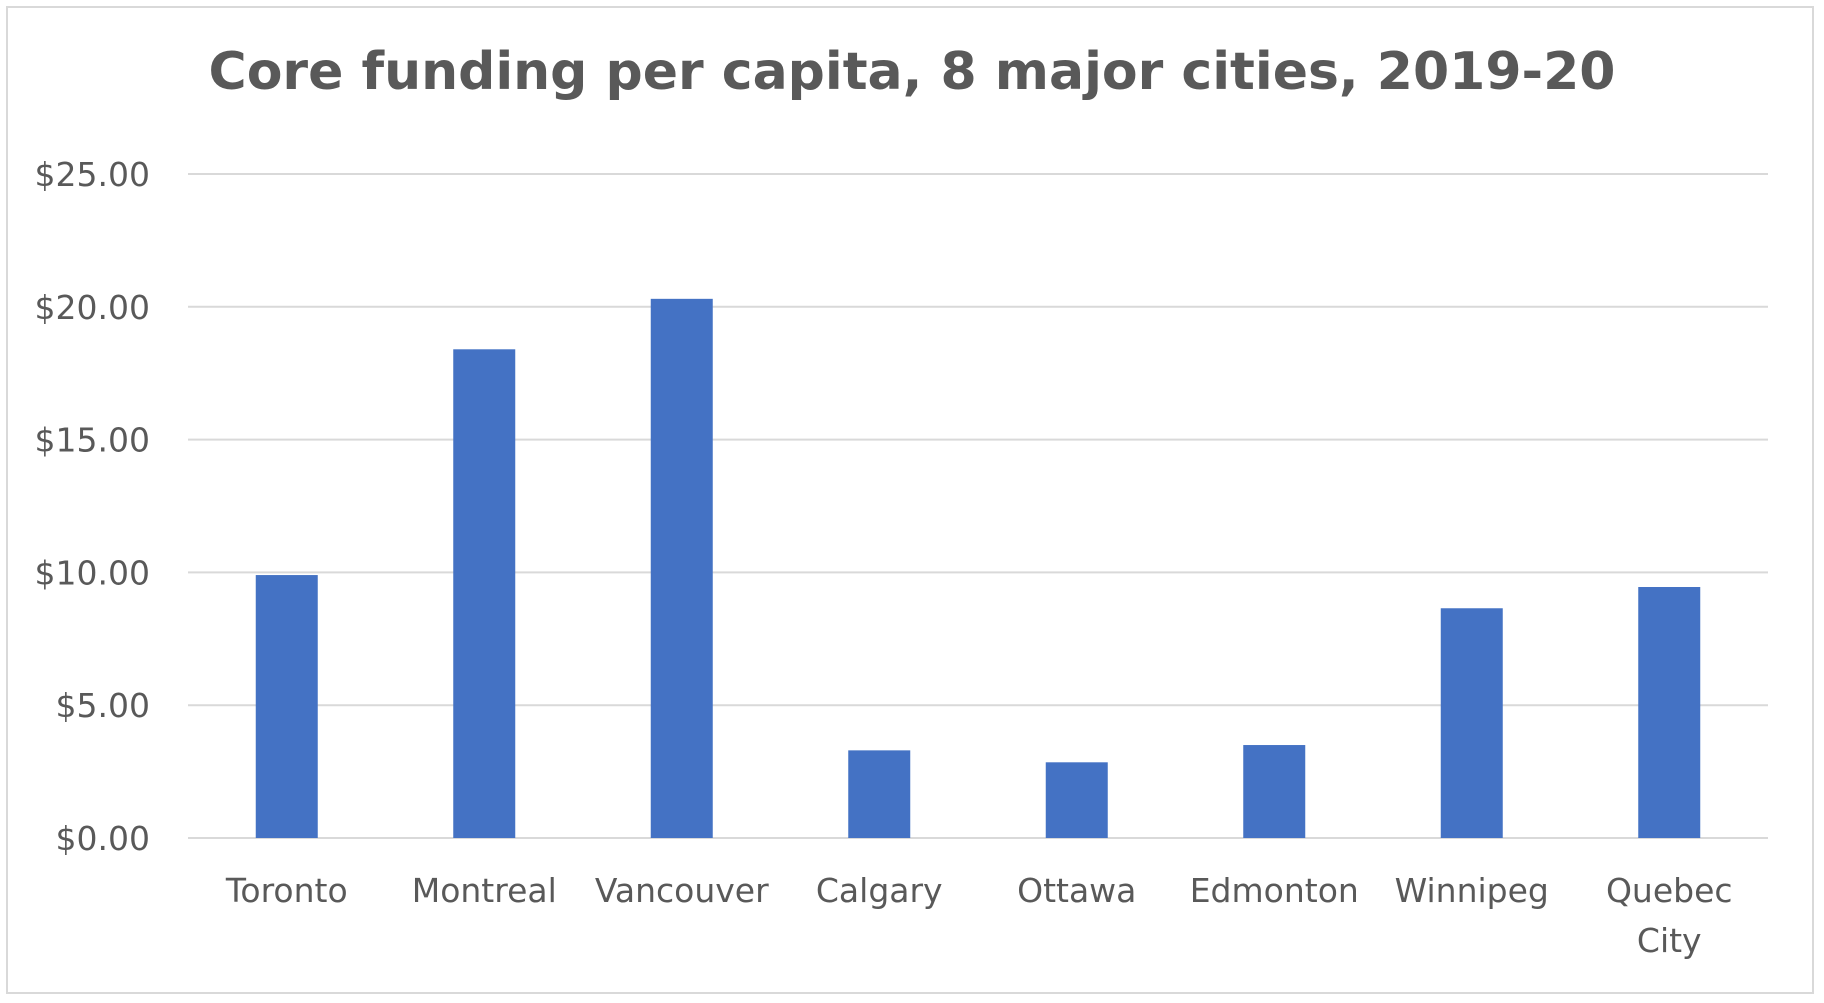 The image size is (1824, 1003). What do you see at coordinates (92, 440) in the screenshot?
I see `y-tick-label: $15.00` at bounding box center [92, 440].